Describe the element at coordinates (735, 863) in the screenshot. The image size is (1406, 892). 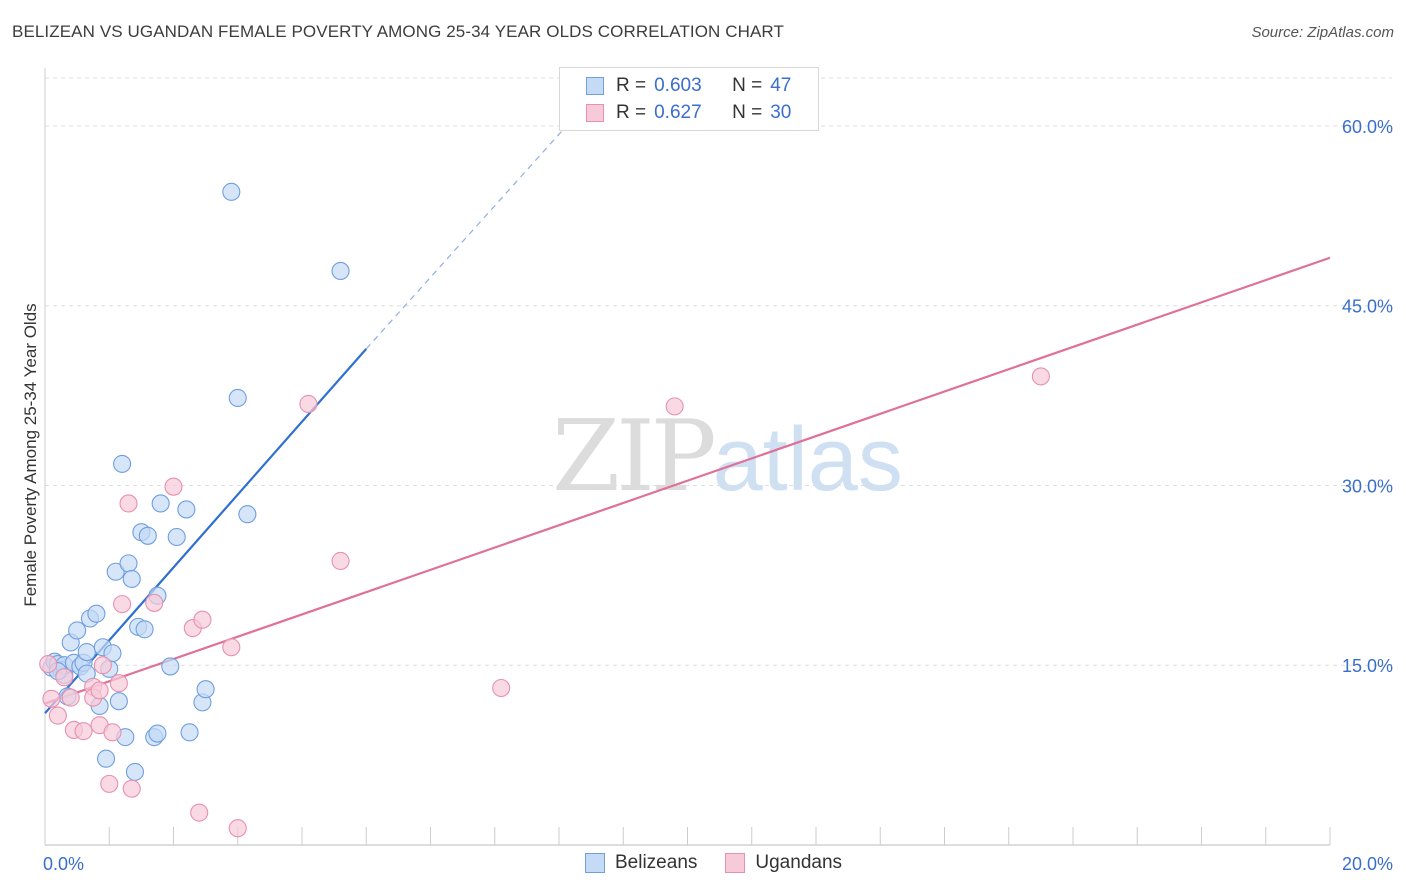
I see `series-swatch-ugandans` at that location.